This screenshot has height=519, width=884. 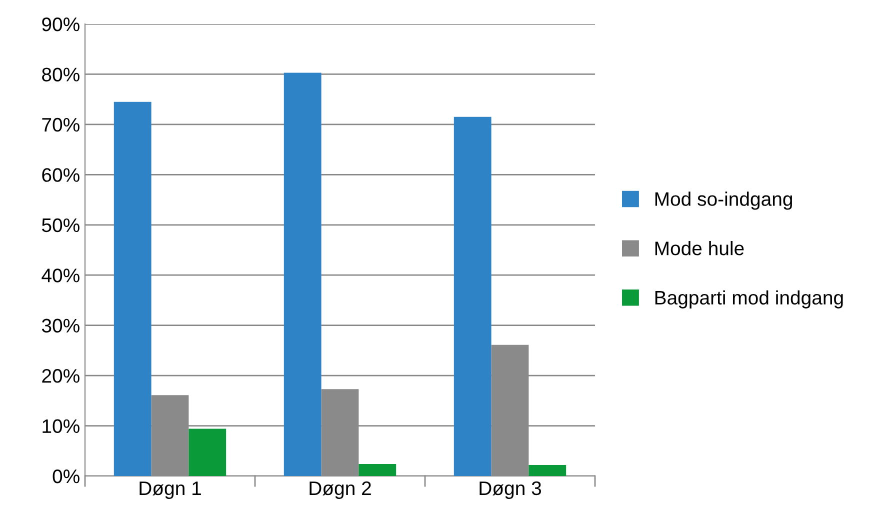 What do you see at coordinates (61, 175) in the screenshot?
I see `y-tick-label: 60%` at bounding box center [61, 175].